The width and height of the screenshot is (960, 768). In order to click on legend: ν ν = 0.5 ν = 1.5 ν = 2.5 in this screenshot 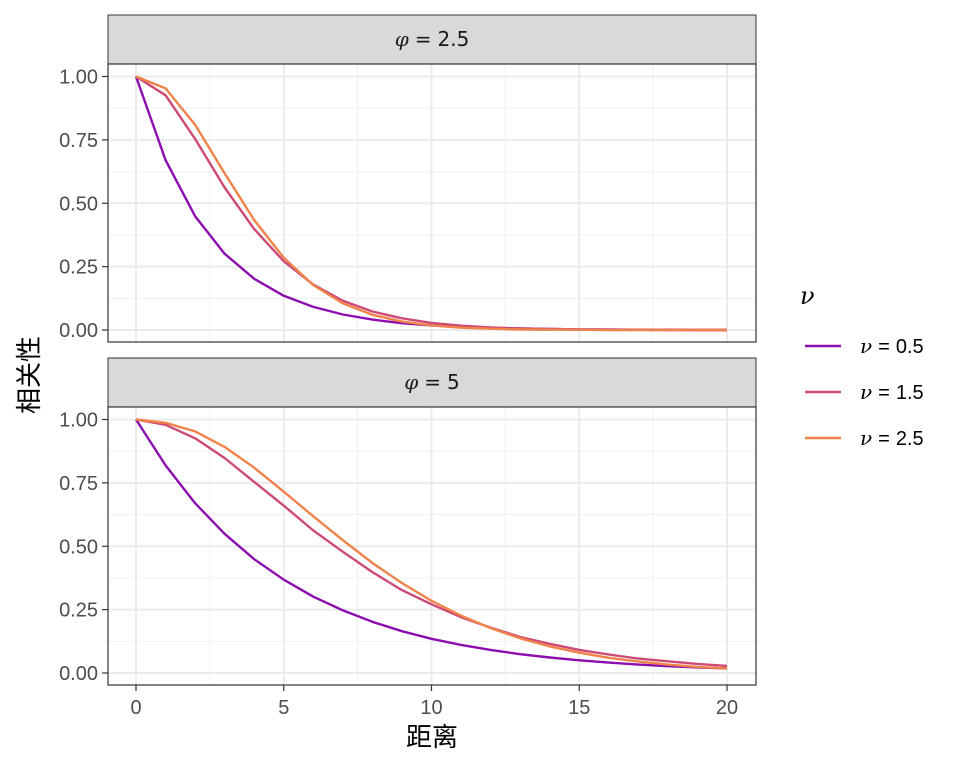, I will do `click(862, 366)`.